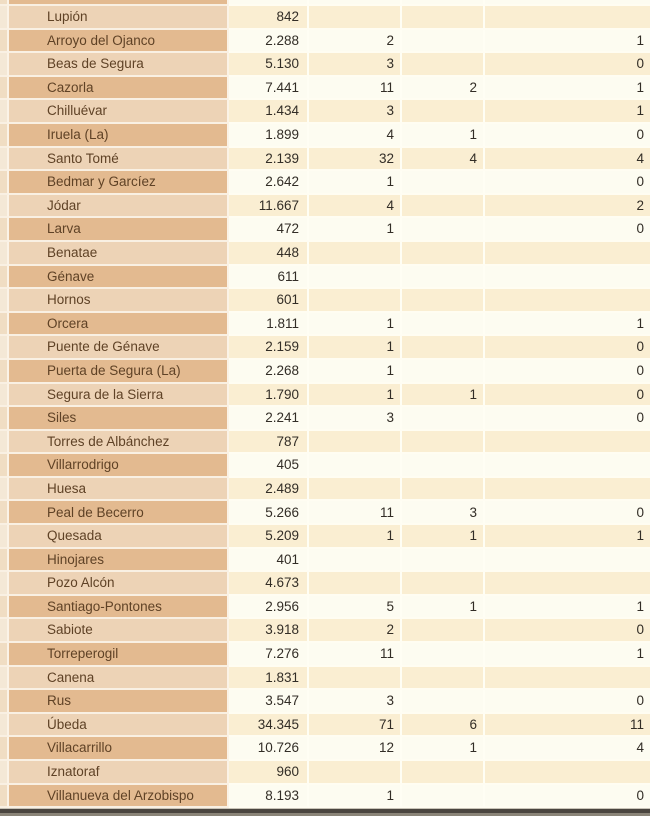  Describe the element at coordinates (567, 206) in the screenshot. I see `value-c-cell: 2` at that location.